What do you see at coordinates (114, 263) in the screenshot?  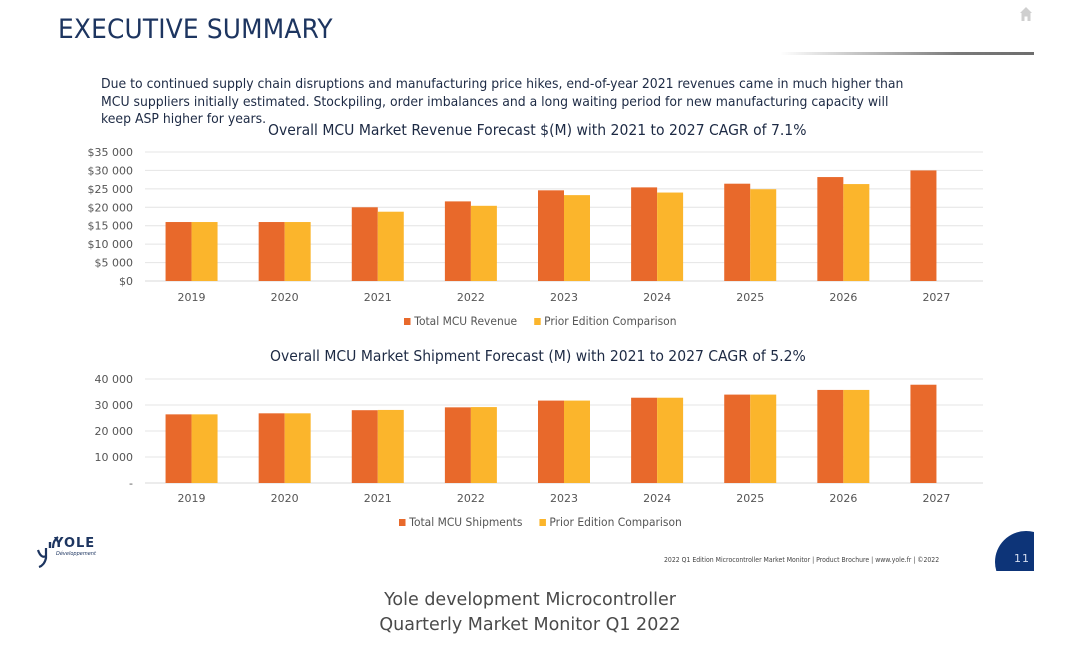 I see `y-tick-label: $5 000` at bounding box center [114, 263].